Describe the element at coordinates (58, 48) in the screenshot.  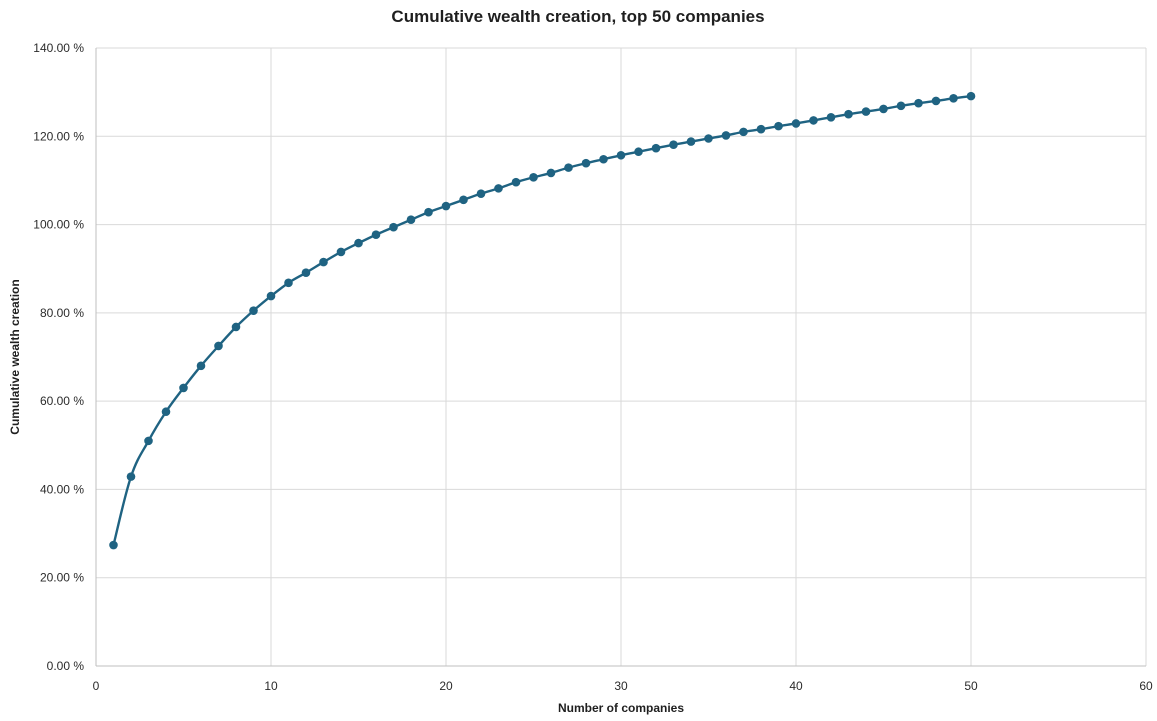
I see `y-tick-label: 140.00 %` at that location.